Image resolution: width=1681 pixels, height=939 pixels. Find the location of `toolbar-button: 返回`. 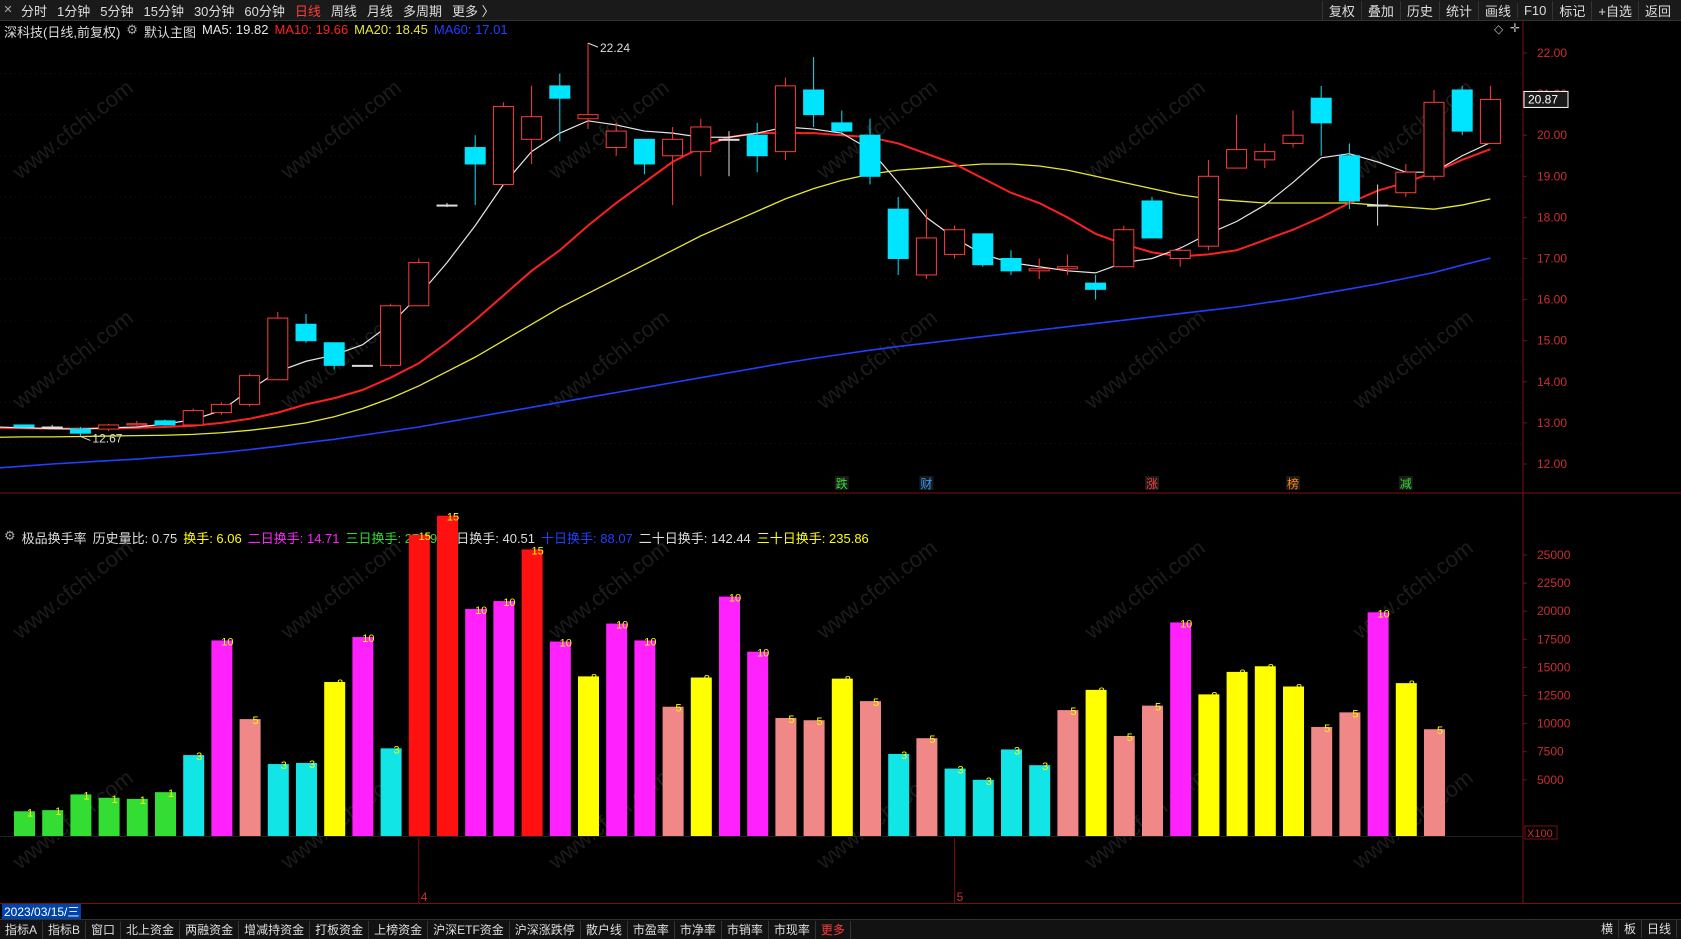

toolbar-button: 返回 is located at coordinates (1657, 10).